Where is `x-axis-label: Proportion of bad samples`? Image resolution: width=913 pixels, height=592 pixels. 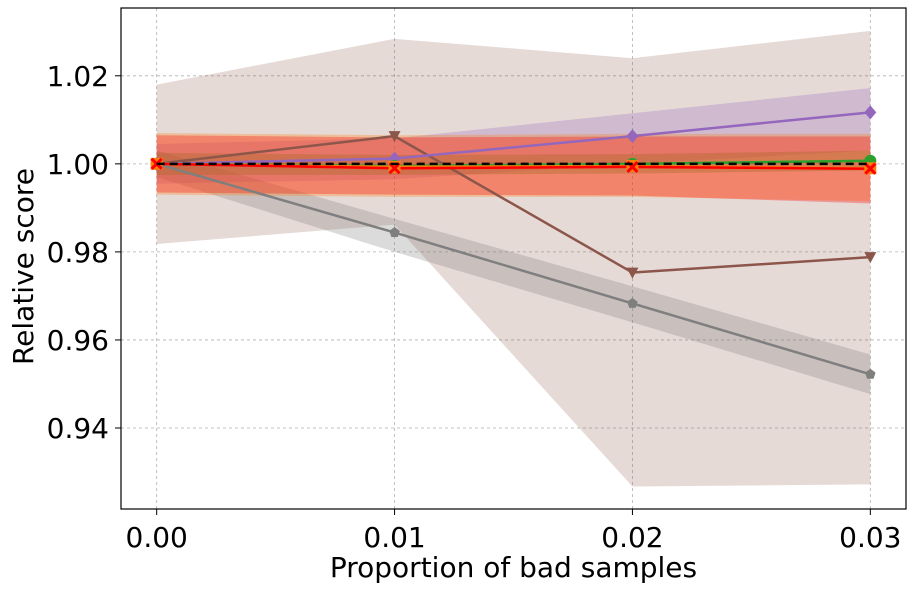
x-axis-label: Proportion of bad samples is located at coordinates (513, 567).